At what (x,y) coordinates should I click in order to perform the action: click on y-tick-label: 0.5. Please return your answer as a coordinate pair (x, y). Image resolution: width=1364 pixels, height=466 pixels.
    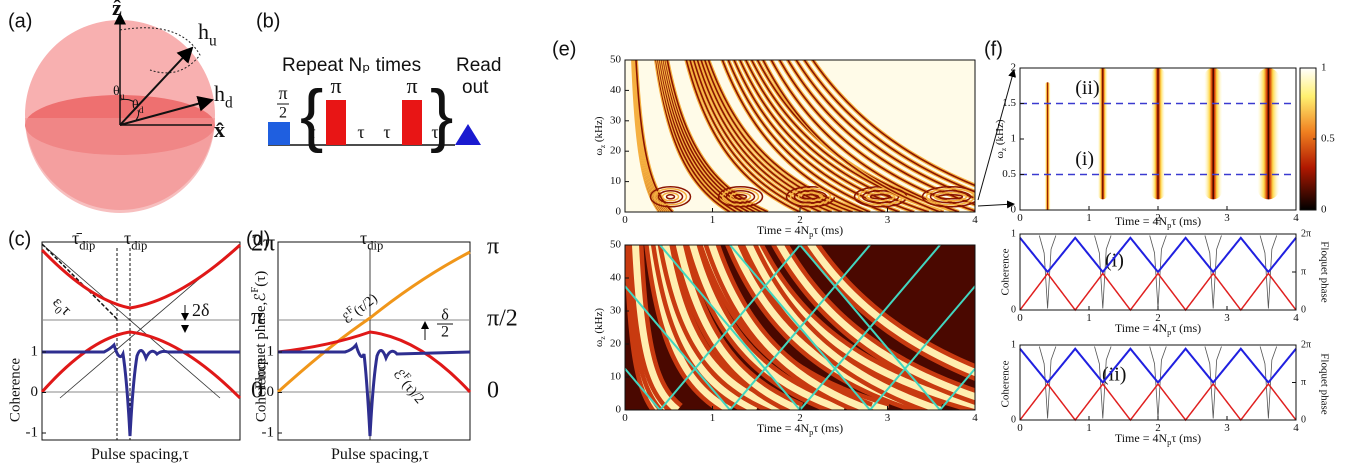
    Looking at the image, I should click on (1328, 139).